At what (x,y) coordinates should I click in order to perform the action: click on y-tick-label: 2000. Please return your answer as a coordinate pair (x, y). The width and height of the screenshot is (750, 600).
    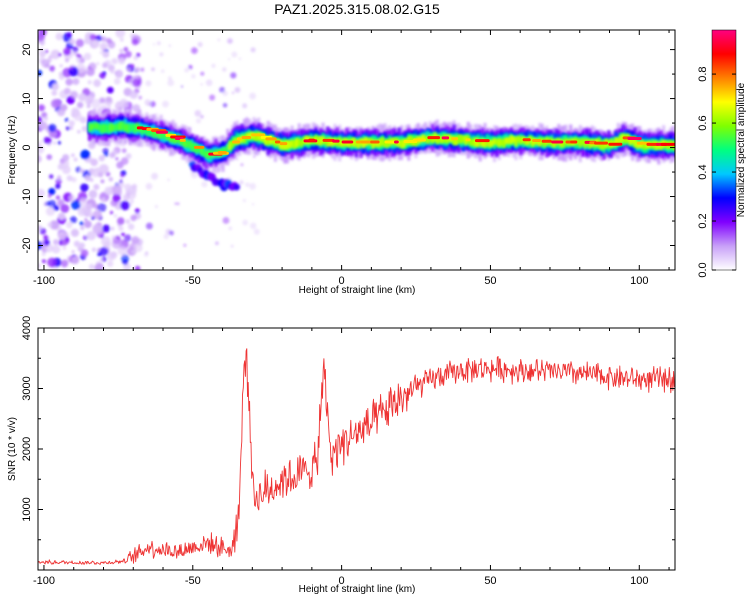
    Looking at the image, I should click on (27, 449).